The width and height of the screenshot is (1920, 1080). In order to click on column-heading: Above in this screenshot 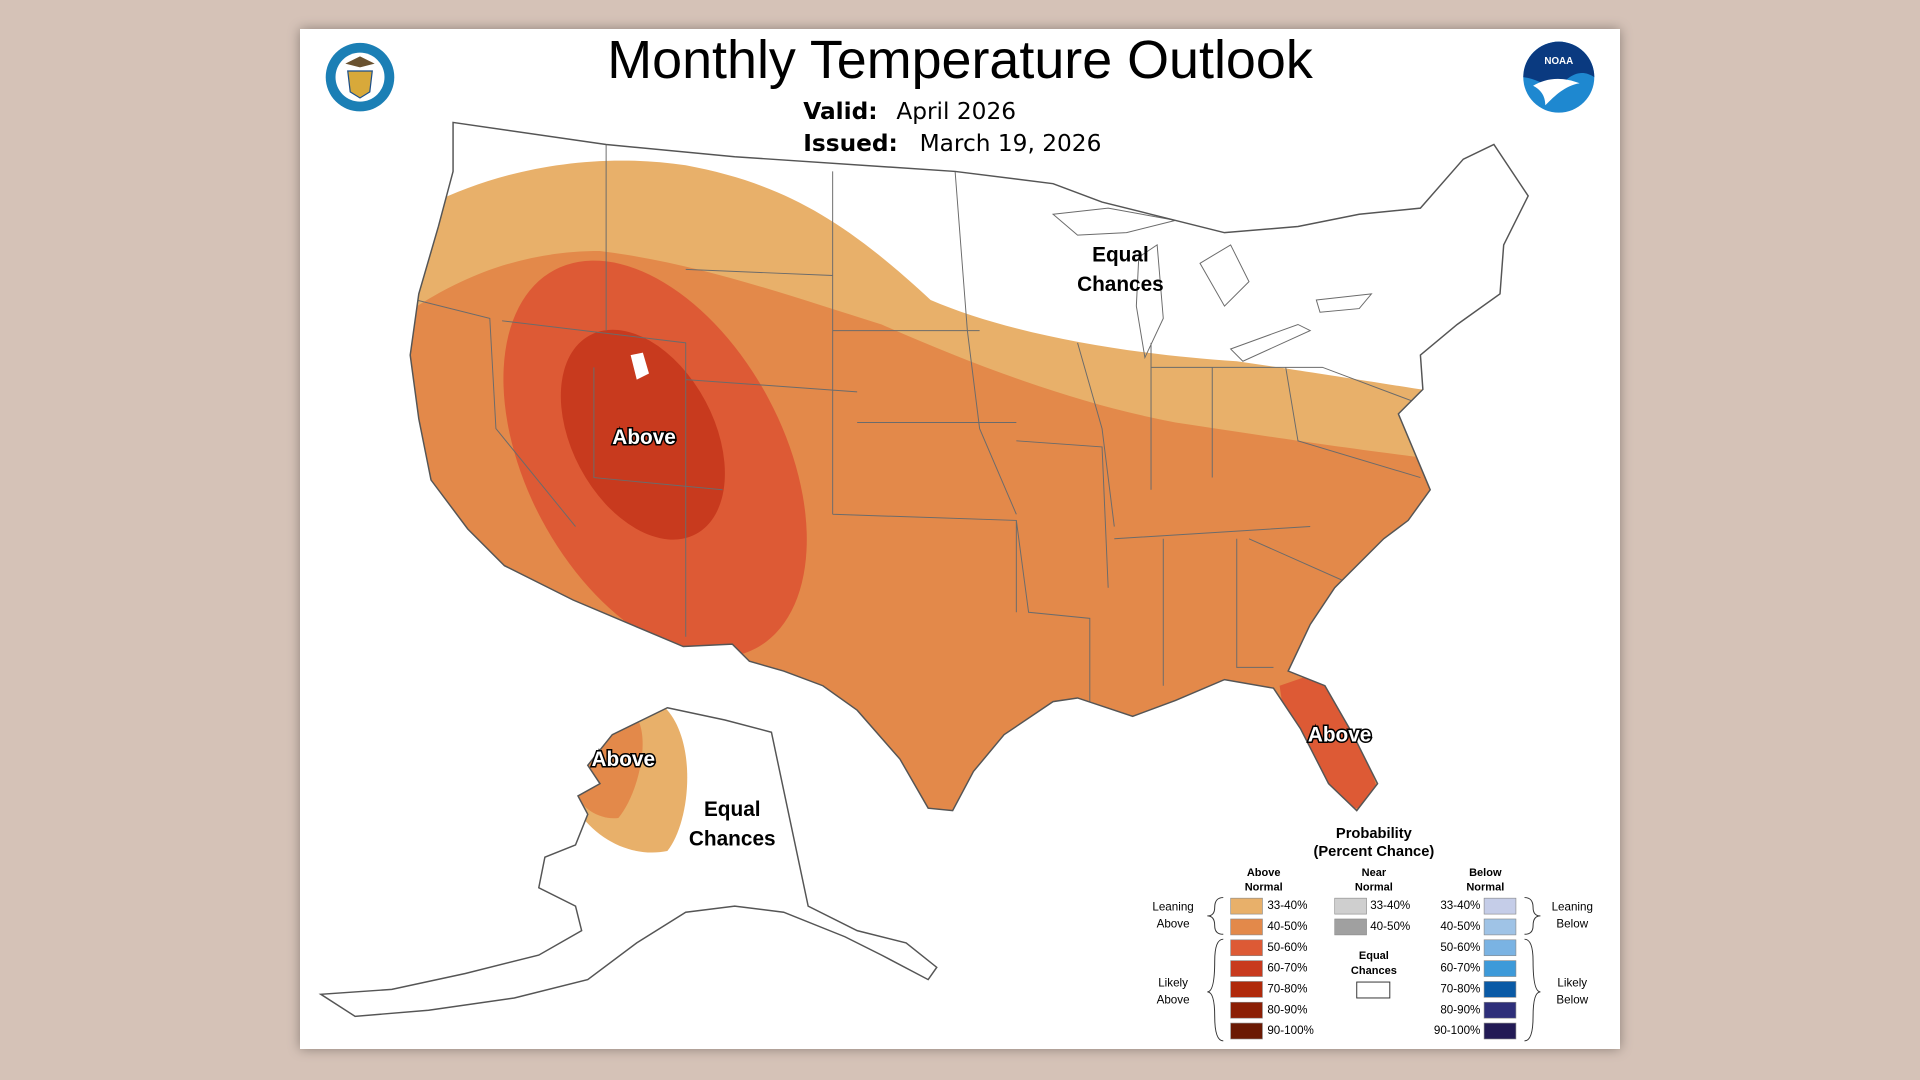, I will do `click(1264, 873)`.